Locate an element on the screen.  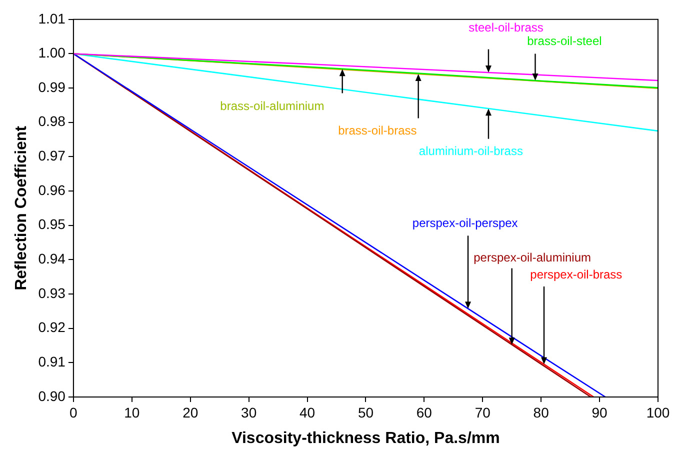
y-tick-label: 1.01 is located at coordinates (52, 18).